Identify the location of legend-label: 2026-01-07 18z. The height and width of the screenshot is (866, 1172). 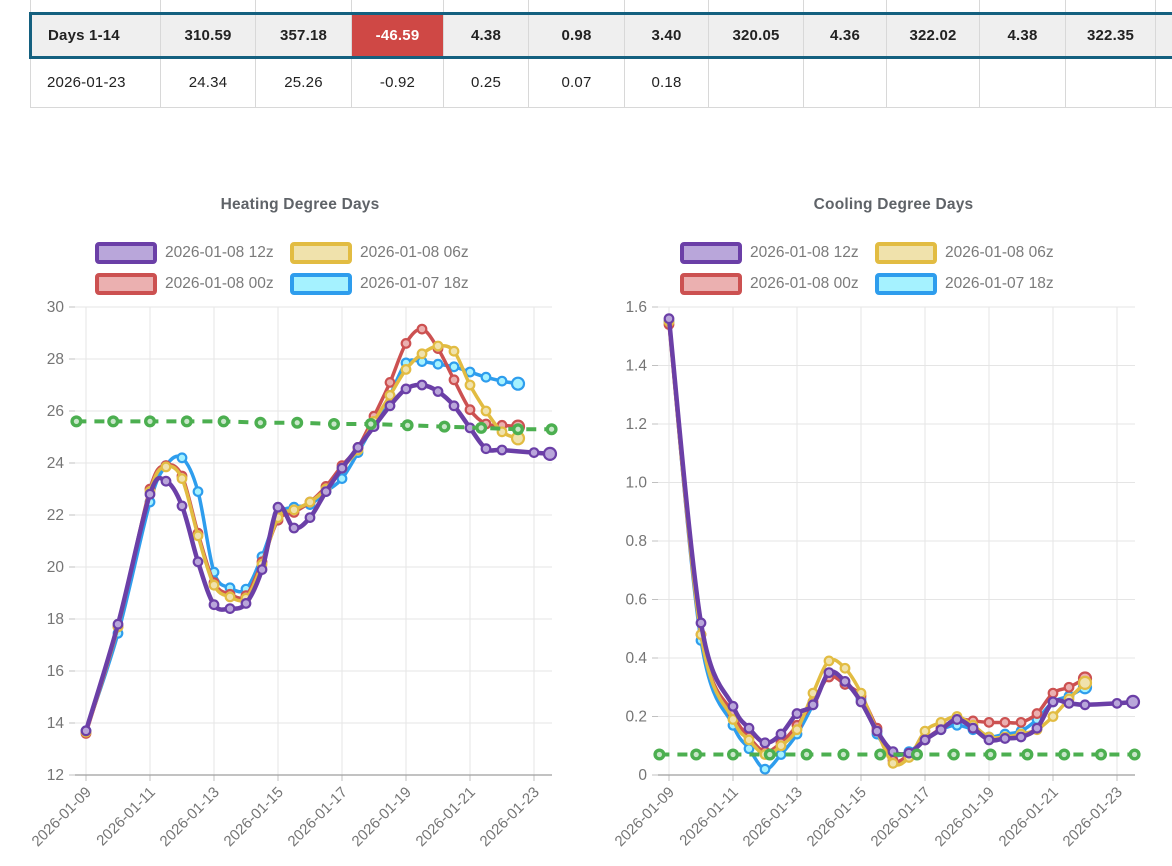
(999, 283).